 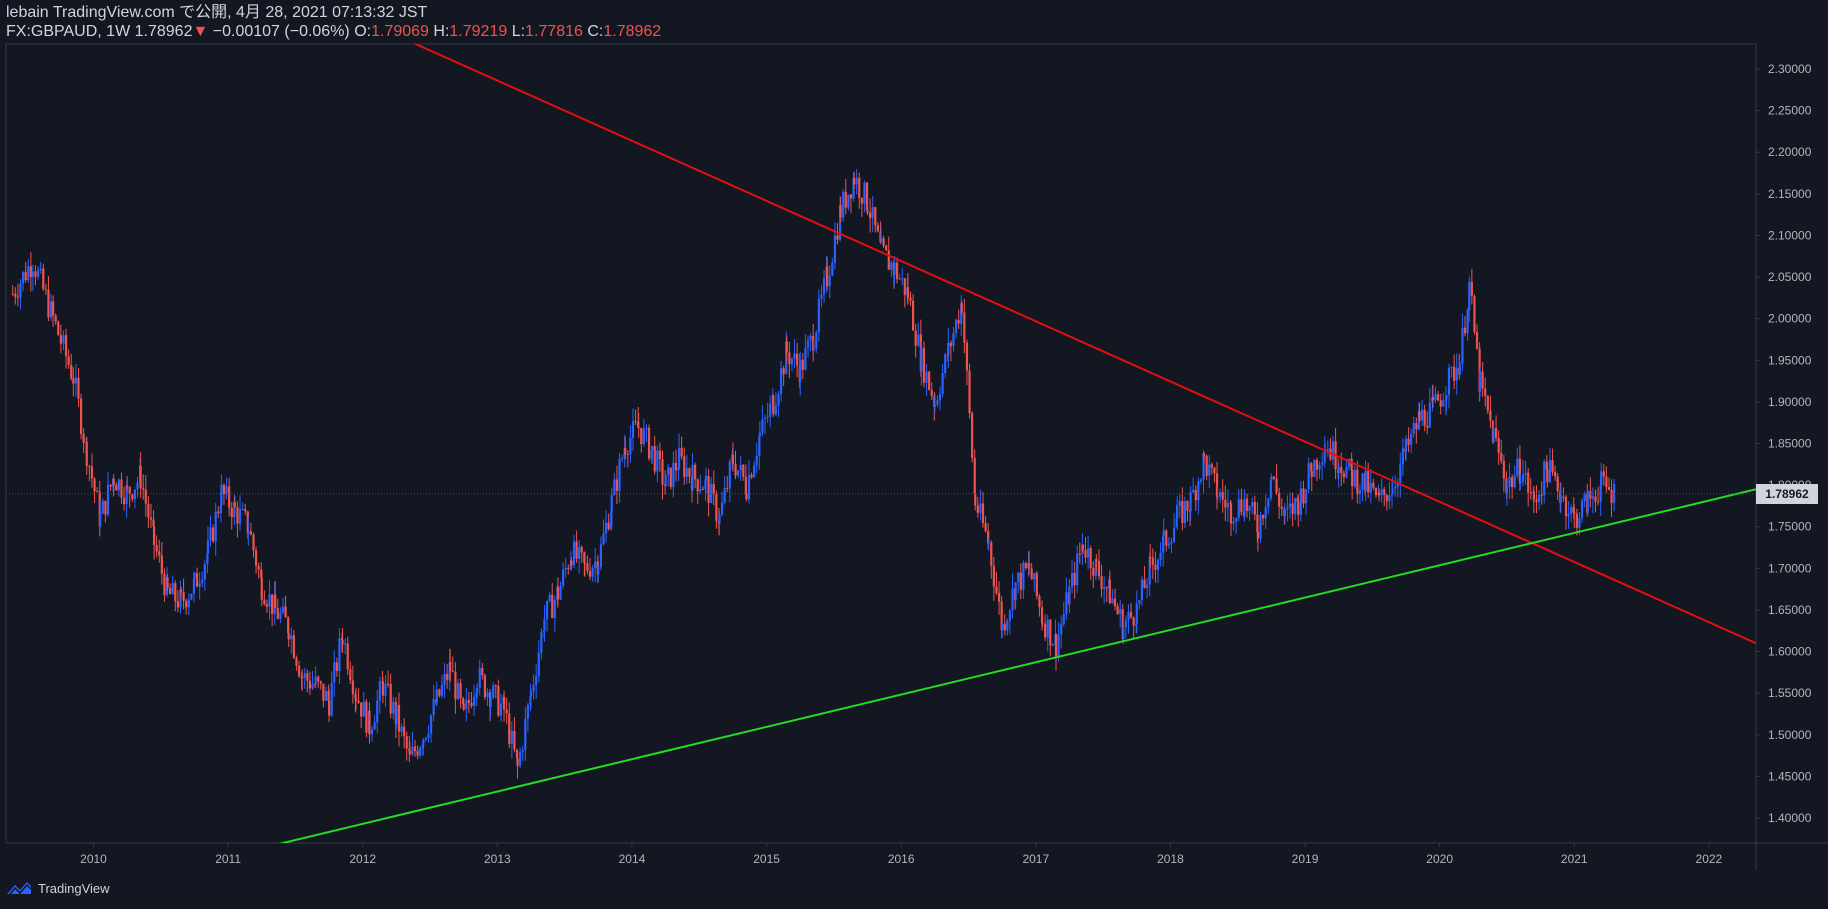 What do you see at coordinates (68, 31) in the screenshot?
I see `symbol-label: FX:GBPAUD, 1W` at bounding box center [68, 31].